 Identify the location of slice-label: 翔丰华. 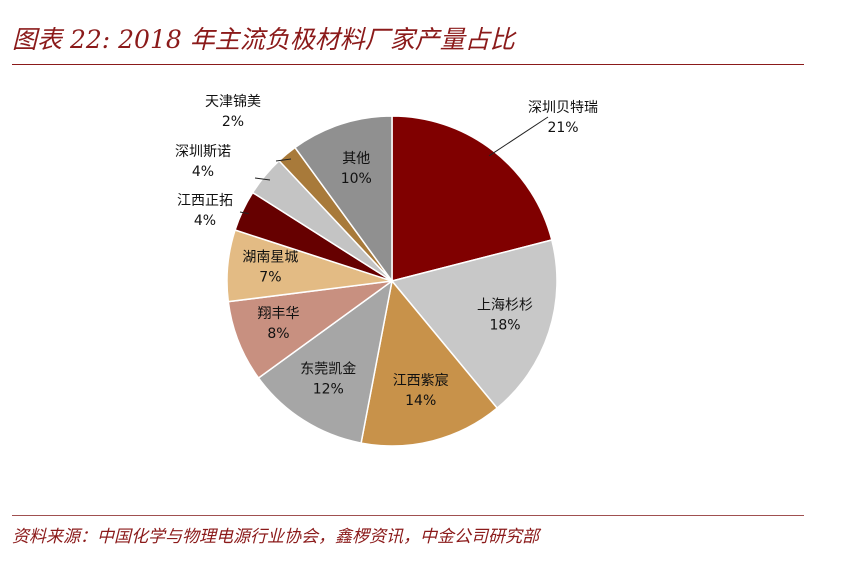
(279, 314).